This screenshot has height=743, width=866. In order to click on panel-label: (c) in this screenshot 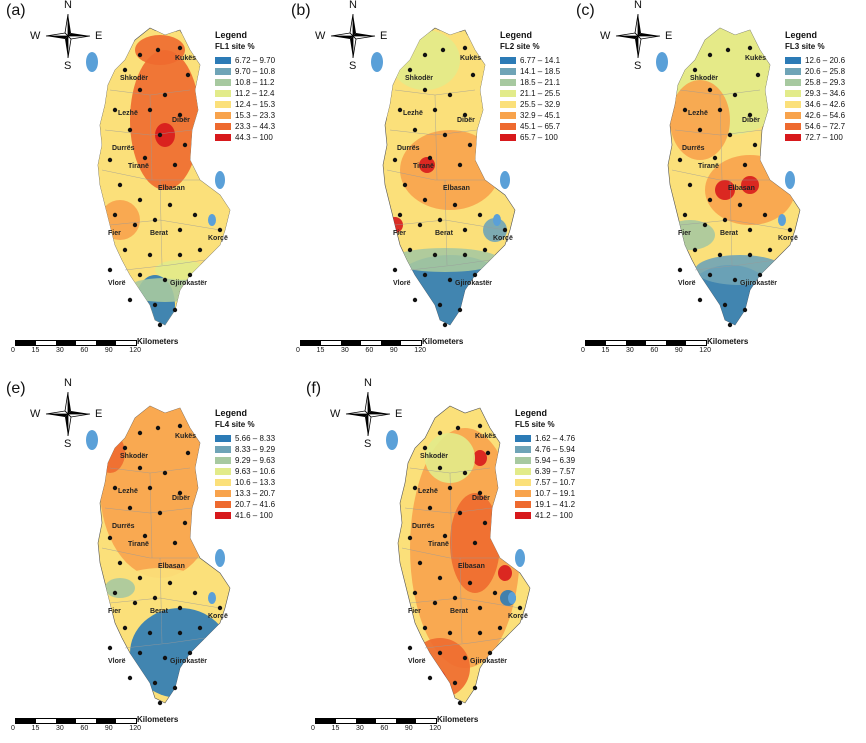, I will do `click(585, 10)`.